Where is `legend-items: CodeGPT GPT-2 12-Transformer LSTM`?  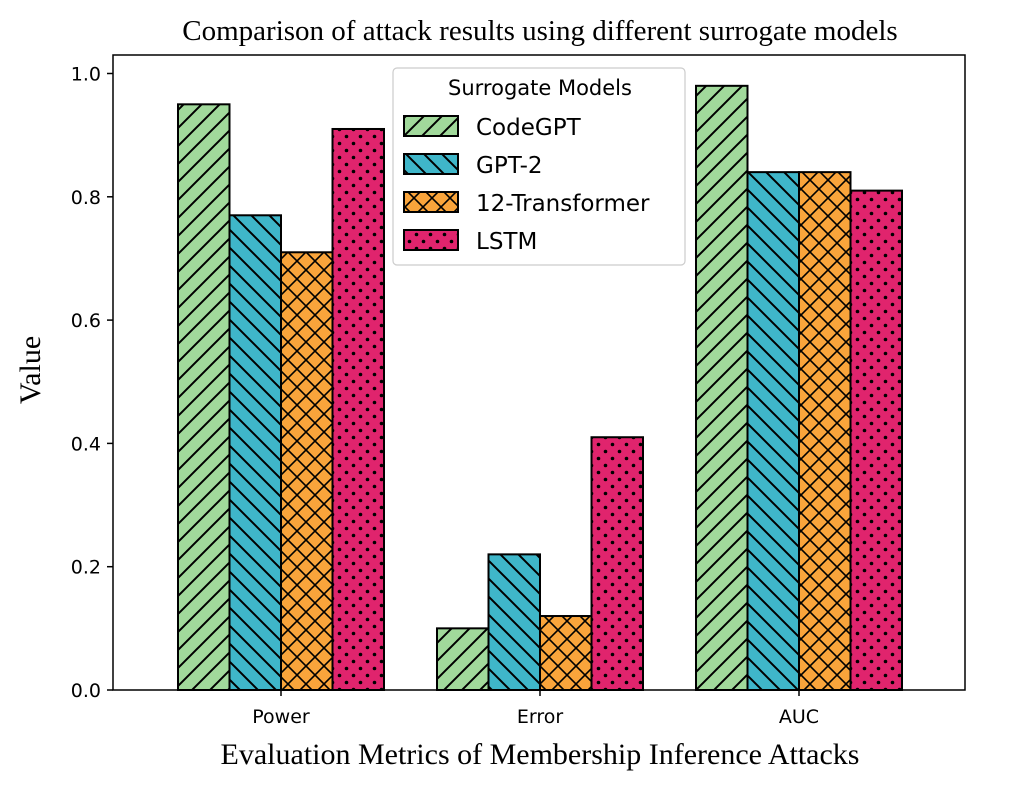 legend-items: CodeGPT GPT-2 12-Transformer LSTM is located at coordinates (526, 185).